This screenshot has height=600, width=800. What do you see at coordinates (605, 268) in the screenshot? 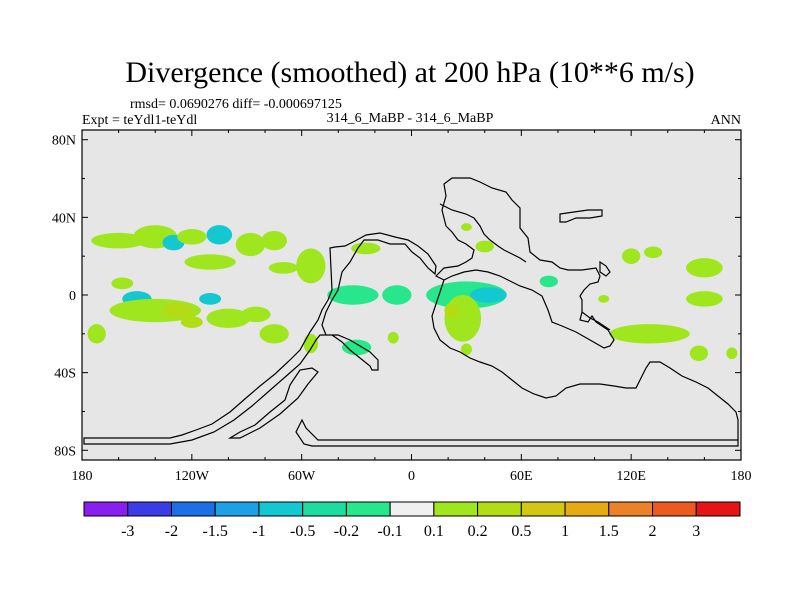
I see `coastline-japan` at bounding box center [605, 268].